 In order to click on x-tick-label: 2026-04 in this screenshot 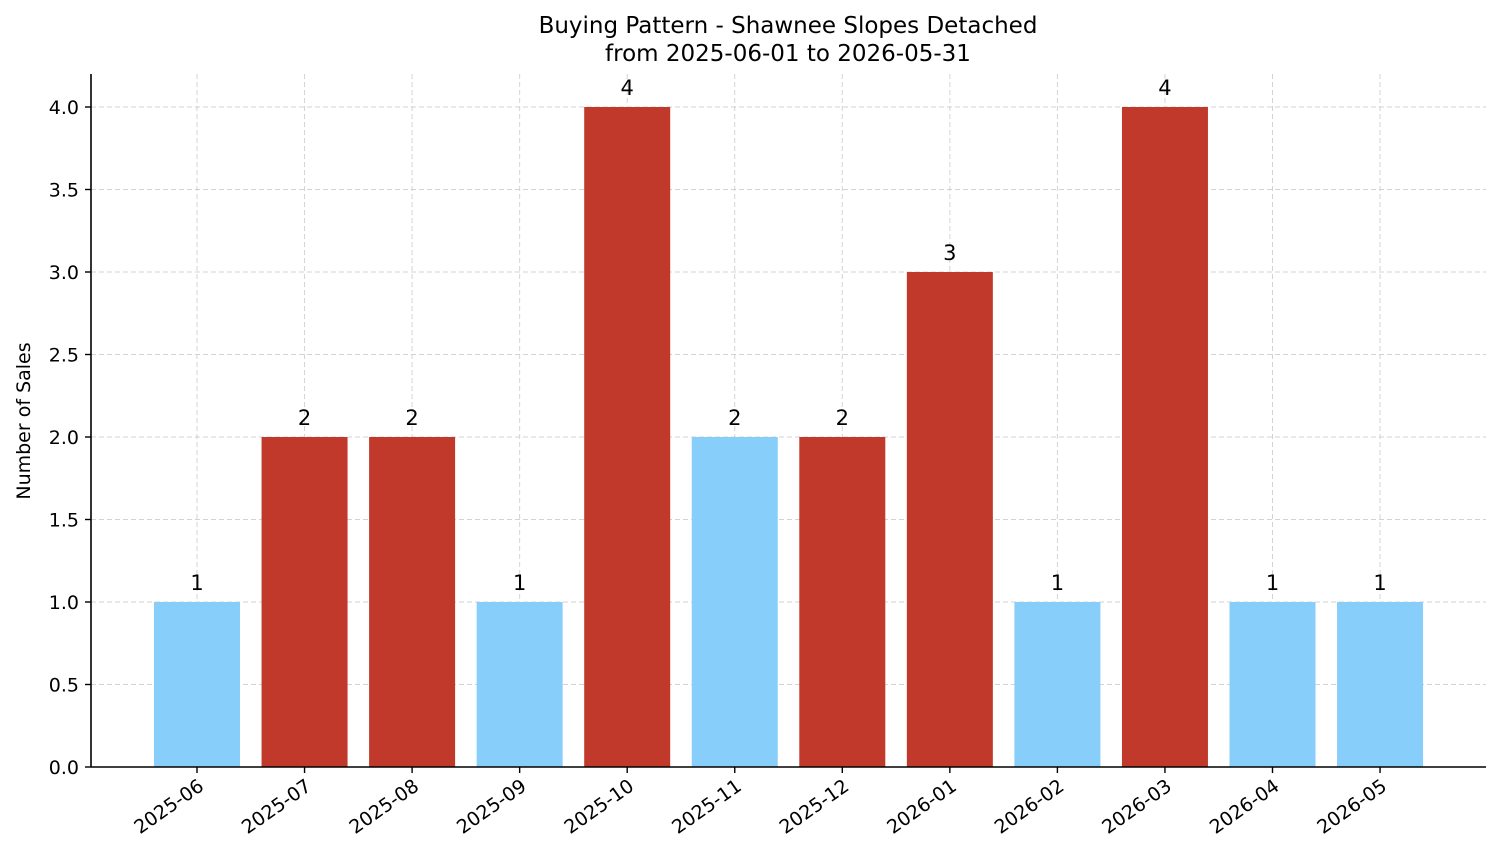, I will do `click(1245, 807)`.